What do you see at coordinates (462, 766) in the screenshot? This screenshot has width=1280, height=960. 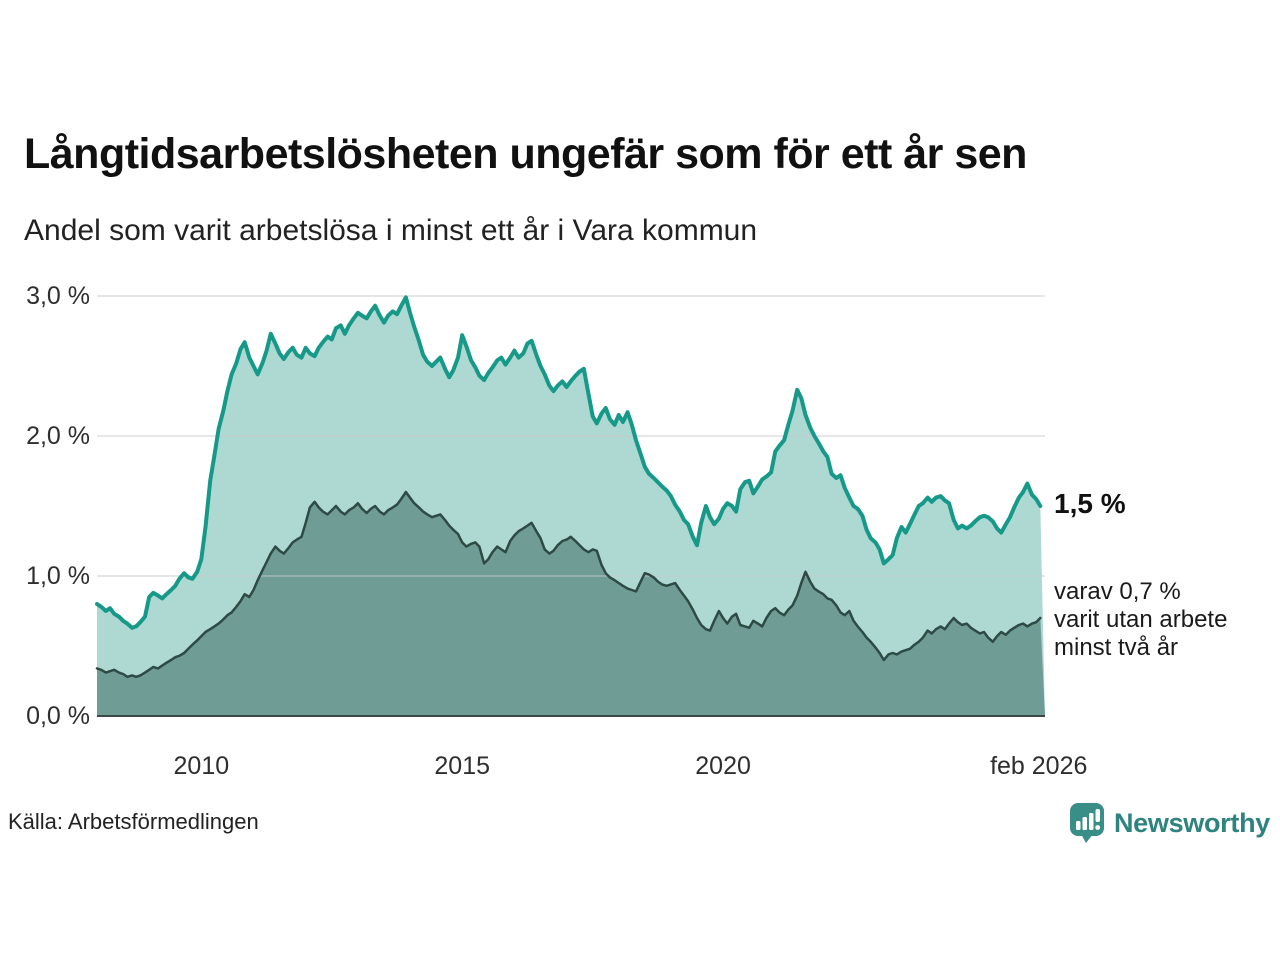 I see `x-axis-tick-label: 2015` at bounding box center [462, 766].